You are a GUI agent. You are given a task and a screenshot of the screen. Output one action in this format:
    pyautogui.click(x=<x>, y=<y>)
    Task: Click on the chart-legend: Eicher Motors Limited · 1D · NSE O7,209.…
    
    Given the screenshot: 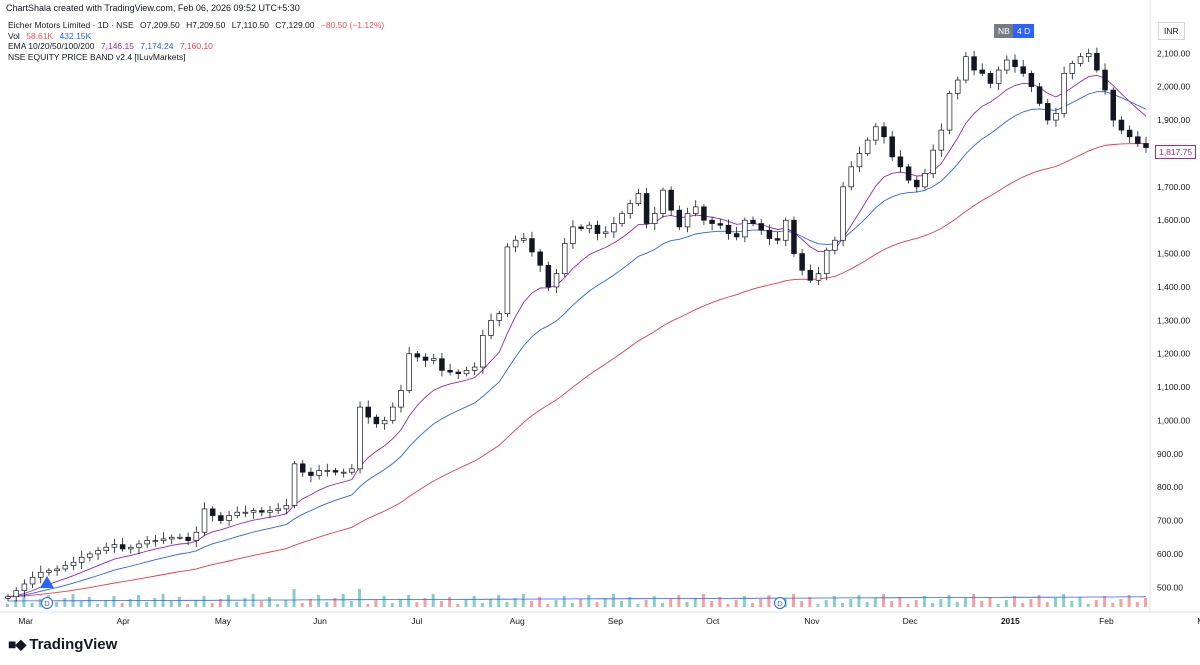 What is the action you would take?
    pyautogui.click(x=198, y=41)
    